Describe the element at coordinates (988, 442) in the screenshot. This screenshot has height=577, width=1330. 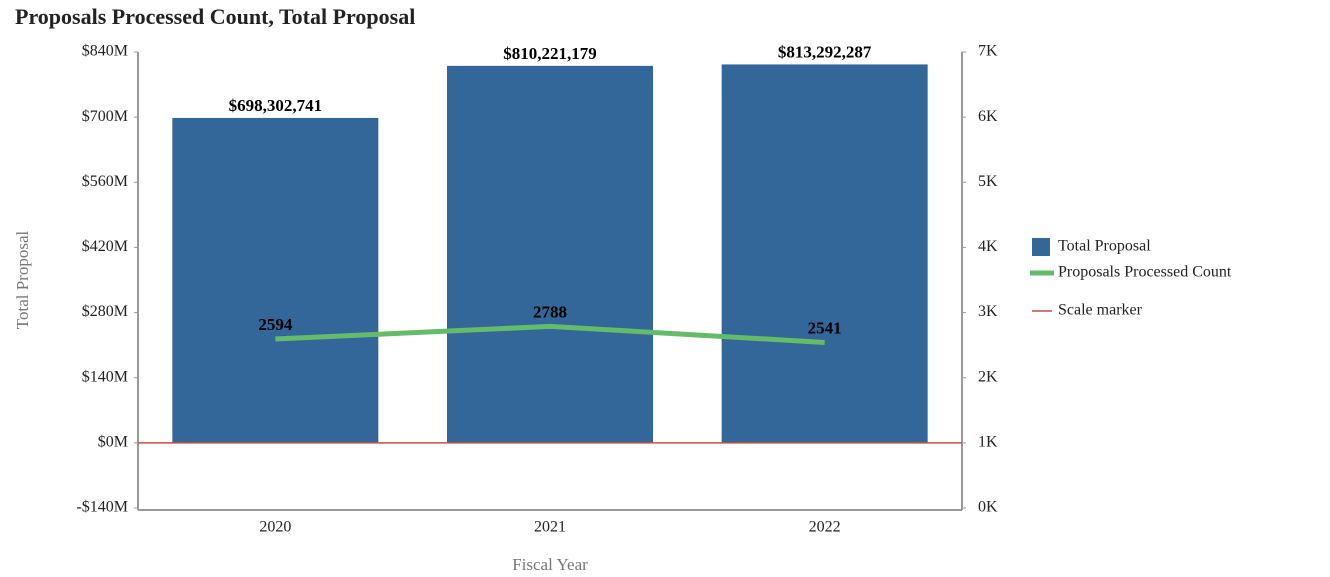
I see `y2-tick-label: 1K` at that location.